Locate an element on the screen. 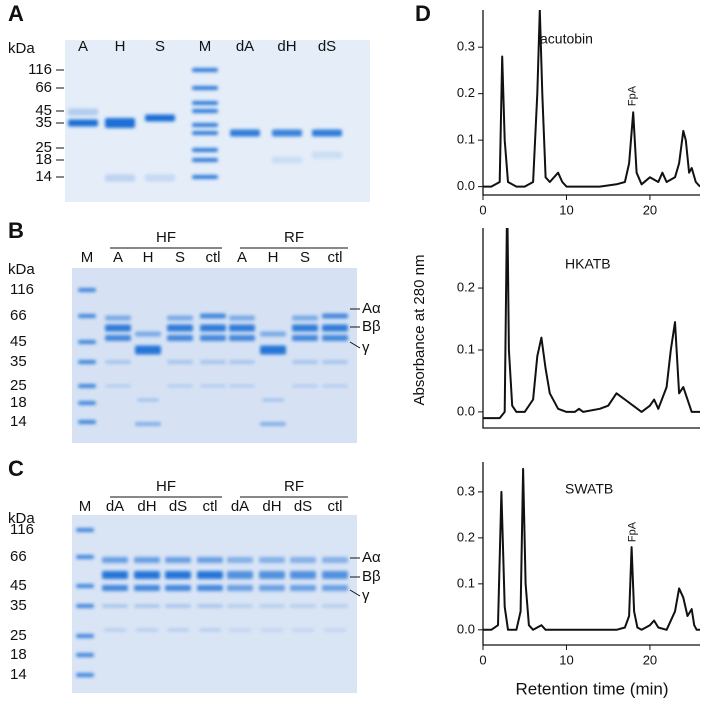 The width and height of the screenshot is (707, 706). panel-label: D is located at coordinates (423, 13).